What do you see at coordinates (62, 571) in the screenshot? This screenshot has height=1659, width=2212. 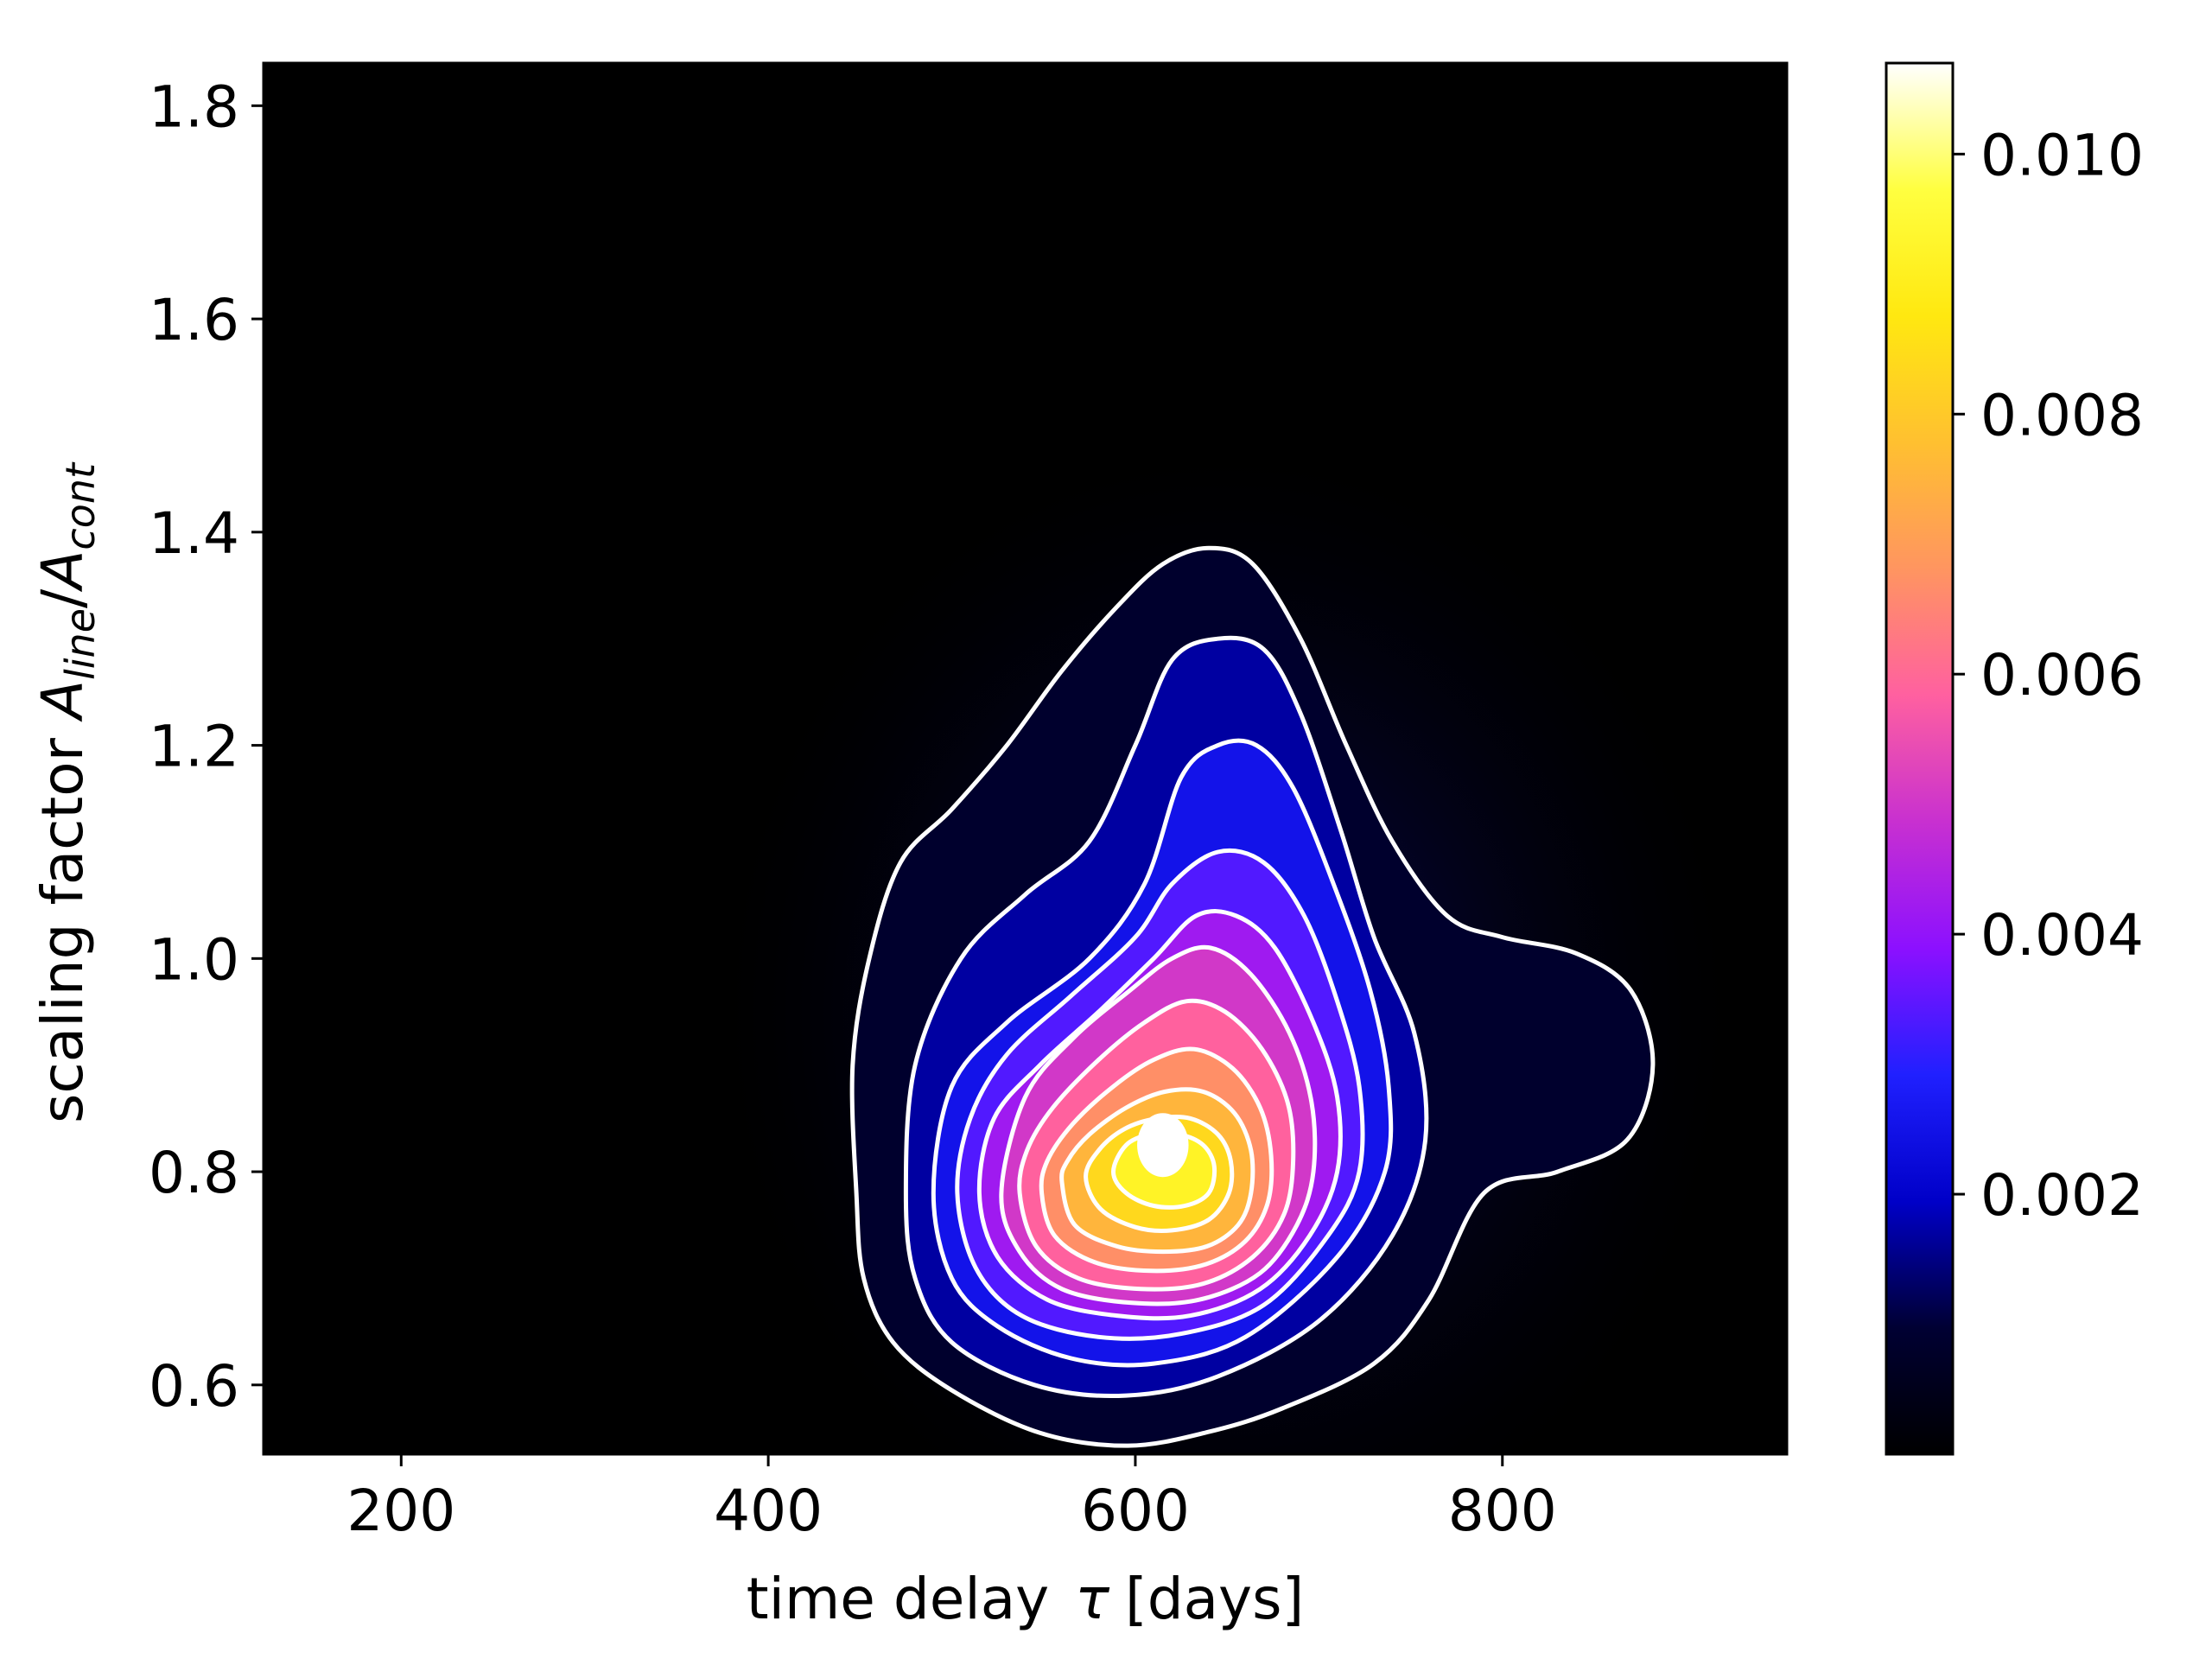 I see `y-axis-label-denominator: A` at bounding box center [62, 571].